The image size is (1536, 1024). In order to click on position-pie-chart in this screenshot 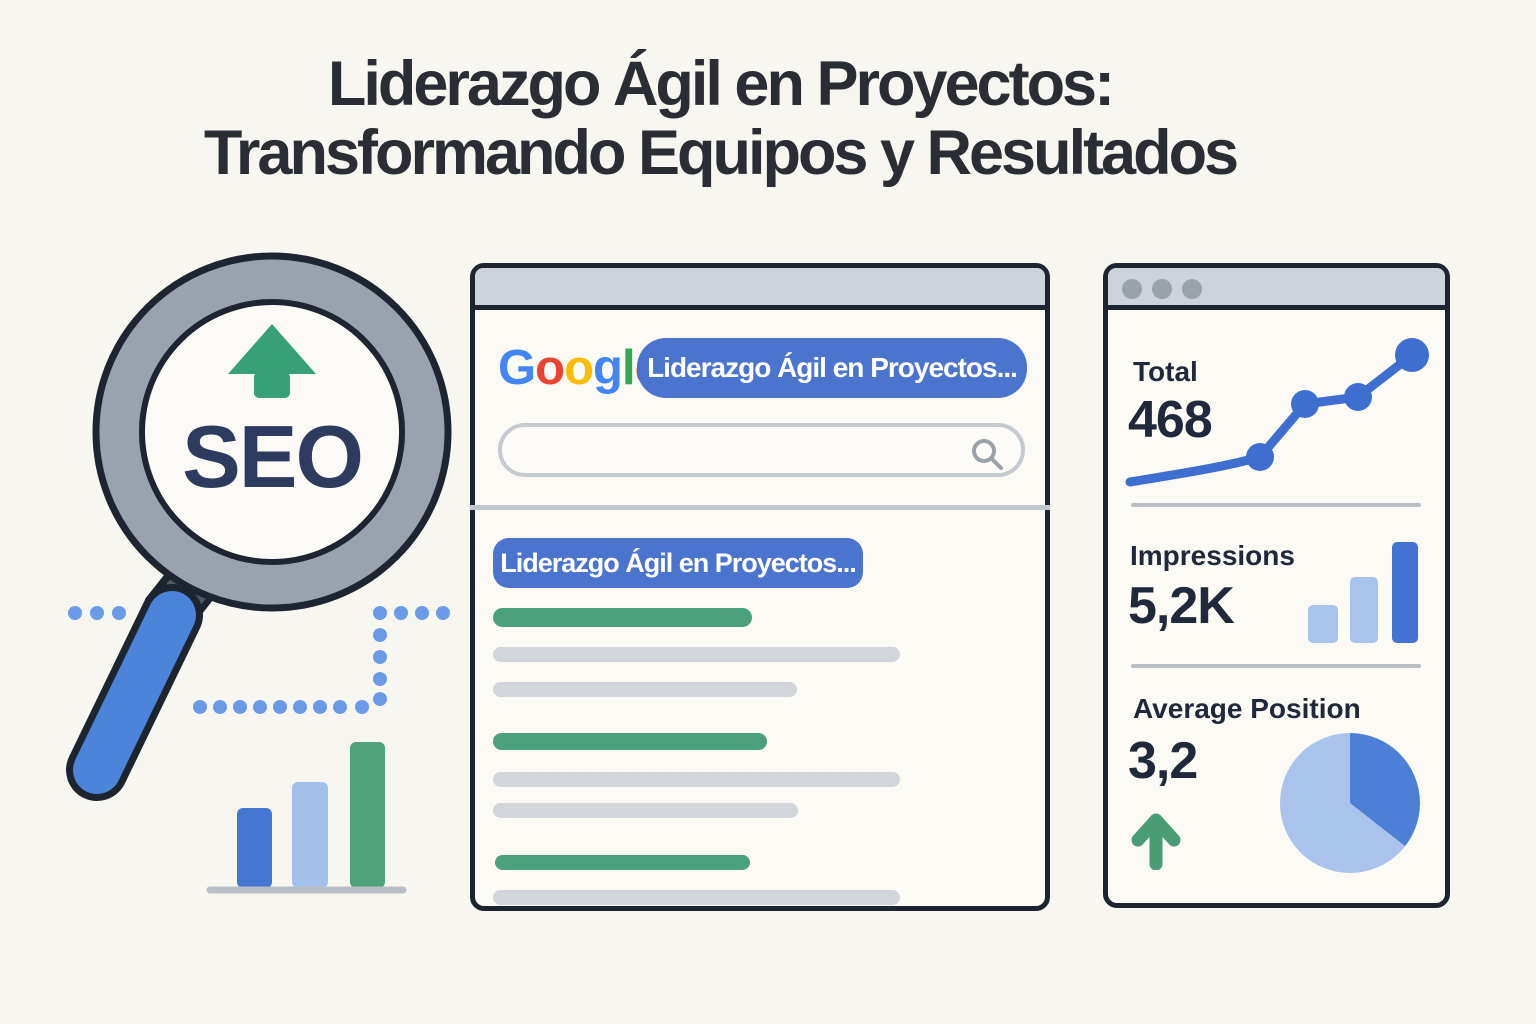, I will do `click(1350, 803)`.